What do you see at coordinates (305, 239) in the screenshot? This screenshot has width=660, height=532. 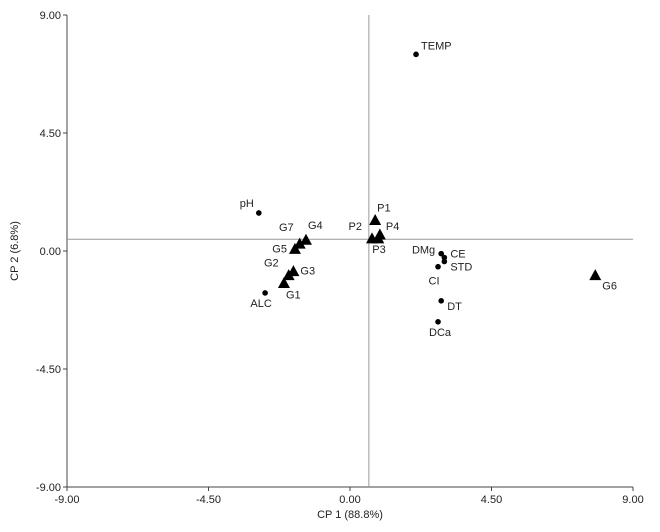 I see `sample-point-g4` at bounding box center [305, 239].